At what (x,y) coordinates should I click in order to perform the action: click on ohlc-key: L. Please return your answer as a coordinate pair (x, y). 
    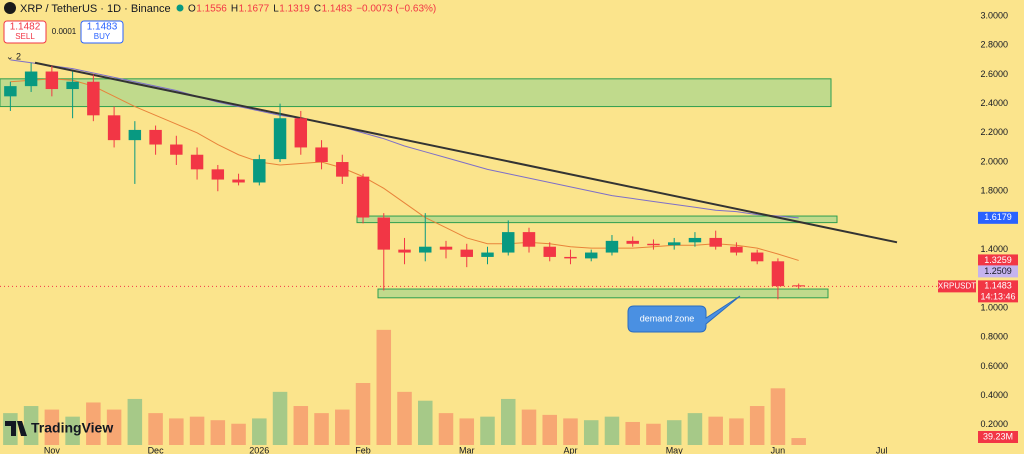
    Looking at the image, I should click on (276, 9).